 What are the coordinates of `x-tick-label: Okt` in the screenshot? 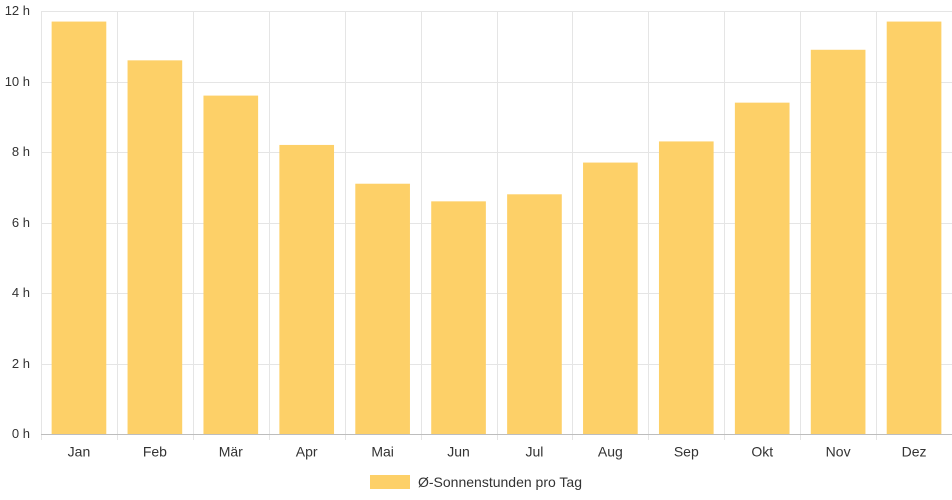 It's located at (762, 452).